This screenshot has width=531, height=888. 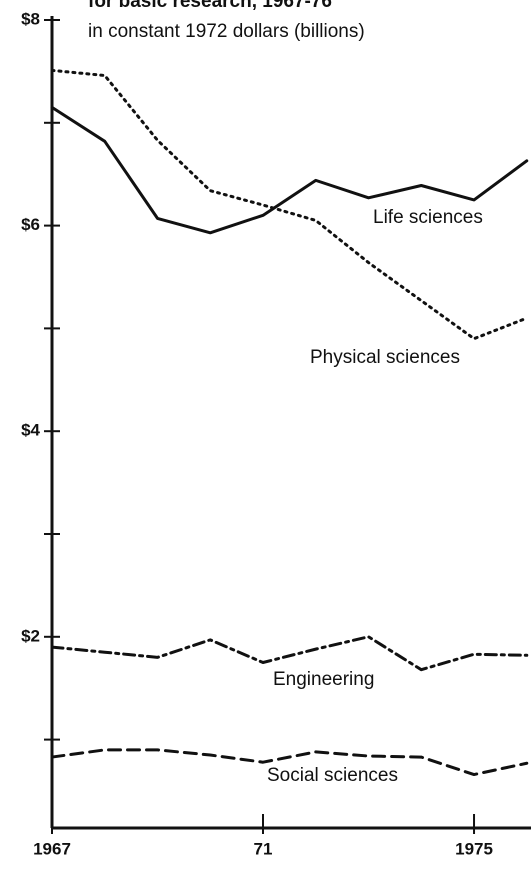 What do you see at coordinates (263, 848) in the screenshot?
I see `x-tick-label: 71` at bounding box center [263, 848].